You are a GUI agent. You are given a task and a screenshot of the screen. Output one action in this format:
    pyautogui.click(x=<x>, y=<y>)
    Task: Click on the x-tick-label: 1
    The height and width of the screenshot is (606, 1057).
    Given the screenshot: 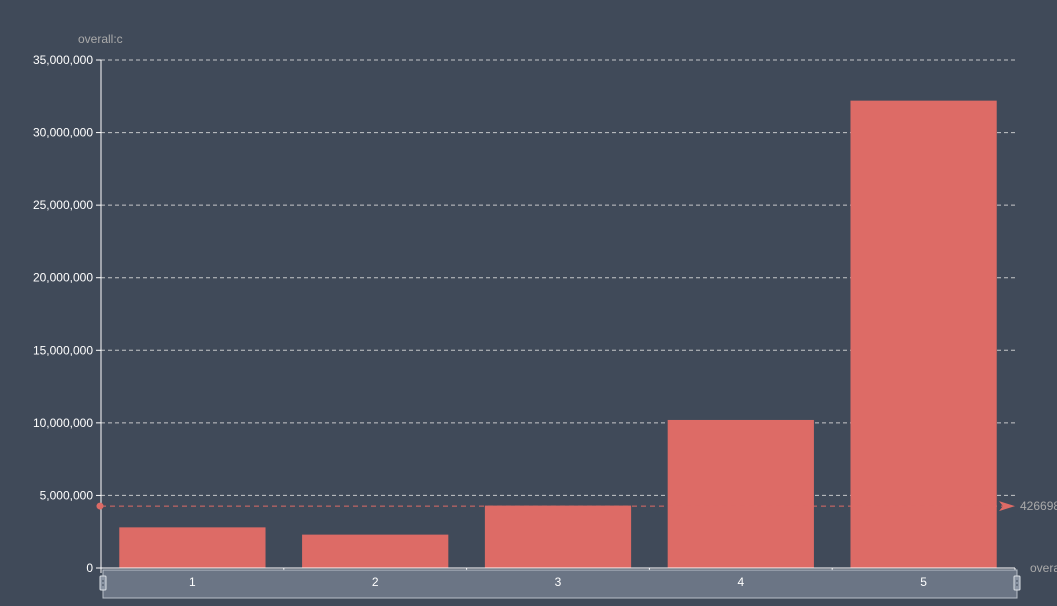 What is the action you would take?
    pyautogui.click(x=192, y=582)
    